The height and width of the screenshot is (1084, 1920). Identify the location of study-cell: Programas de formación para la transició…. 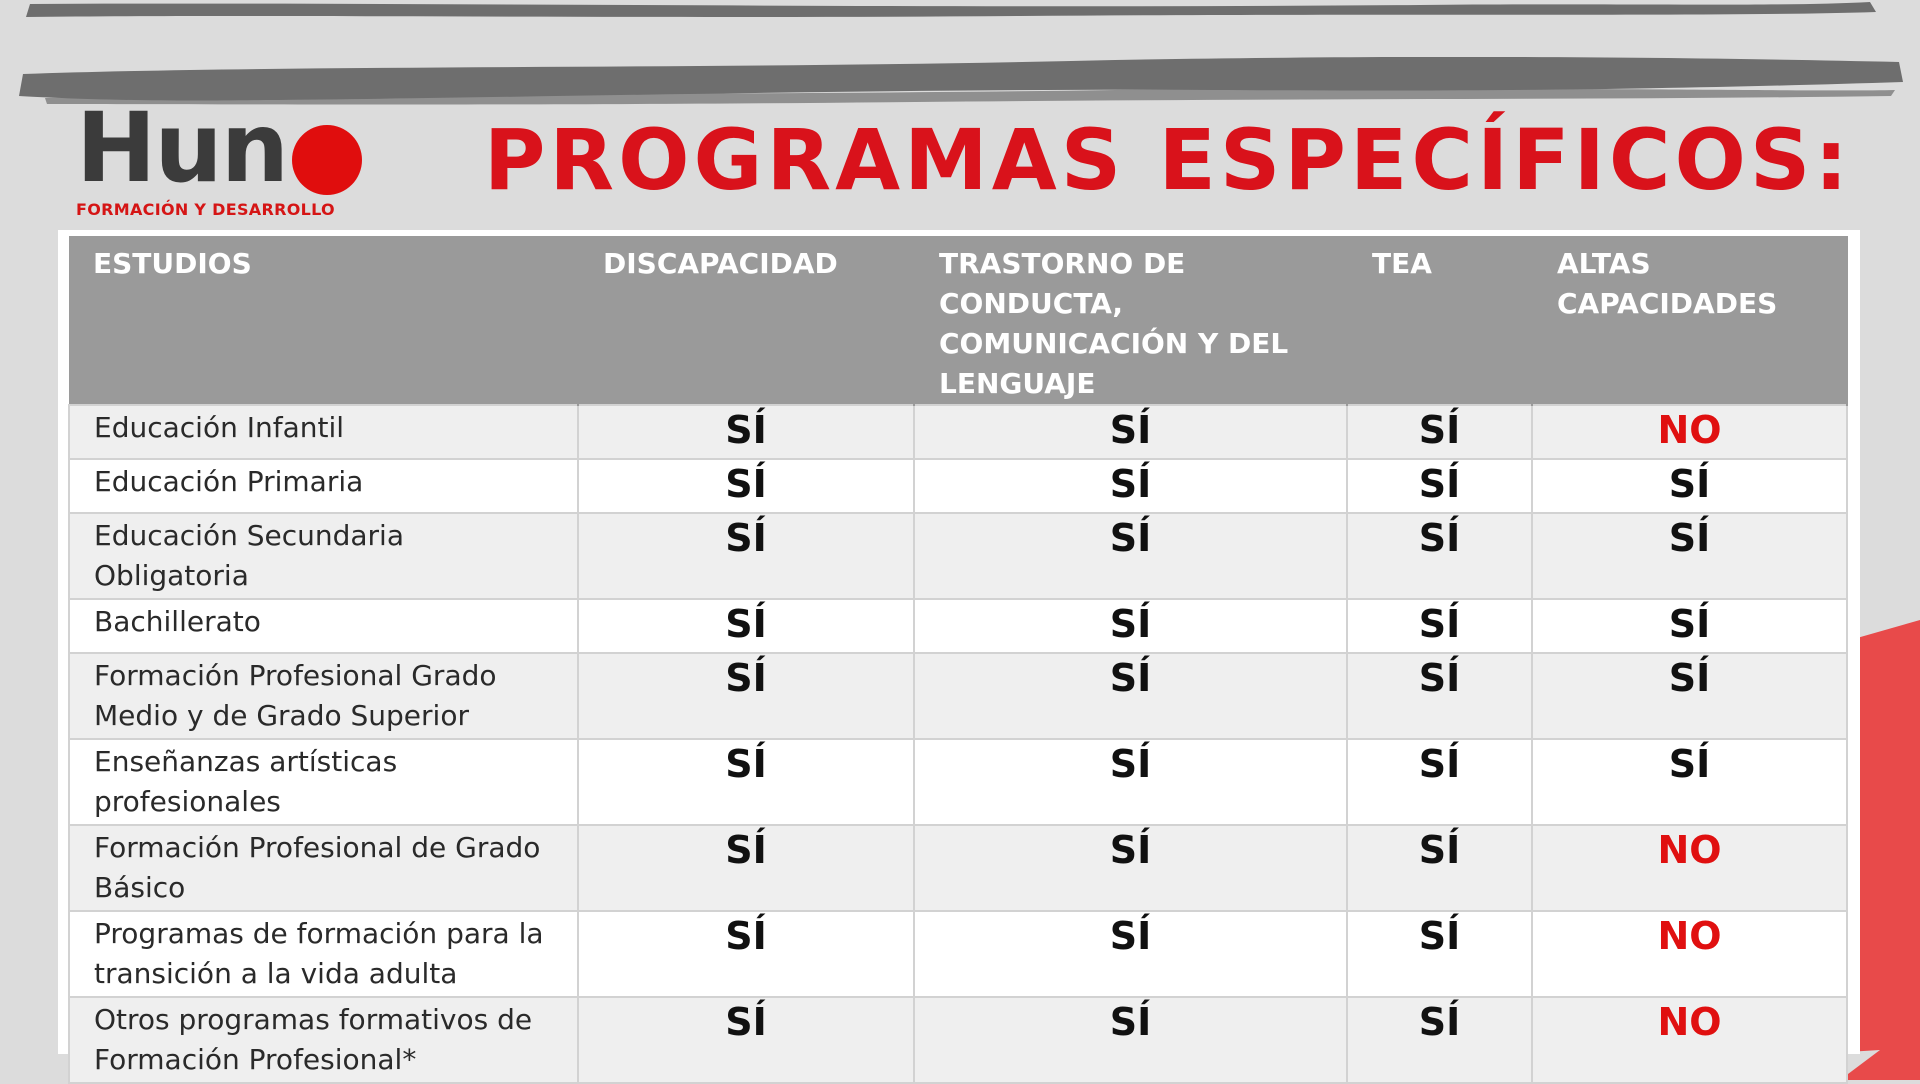
(323, 954).